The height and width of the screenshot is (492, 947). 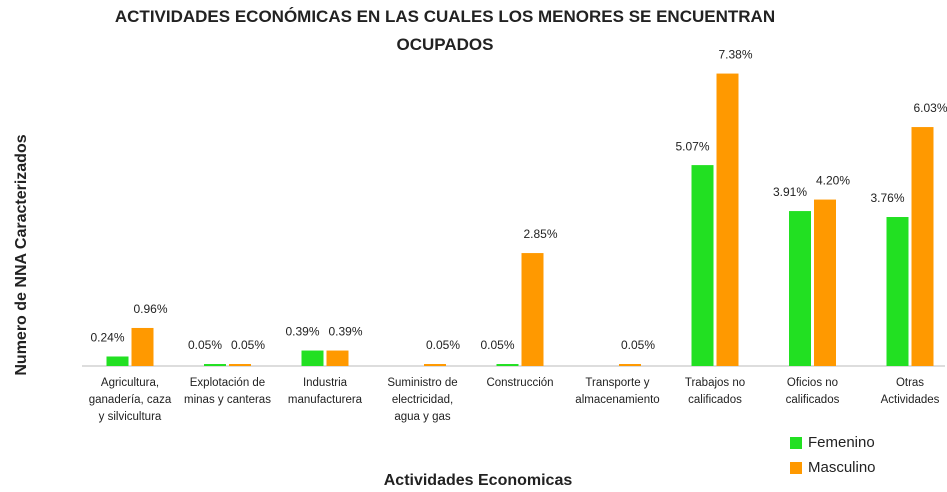 What do you see at coordinates (519, 383) in the screenshot?
I see `x-tick-label: Construcción` at bounding box center [519, 383].